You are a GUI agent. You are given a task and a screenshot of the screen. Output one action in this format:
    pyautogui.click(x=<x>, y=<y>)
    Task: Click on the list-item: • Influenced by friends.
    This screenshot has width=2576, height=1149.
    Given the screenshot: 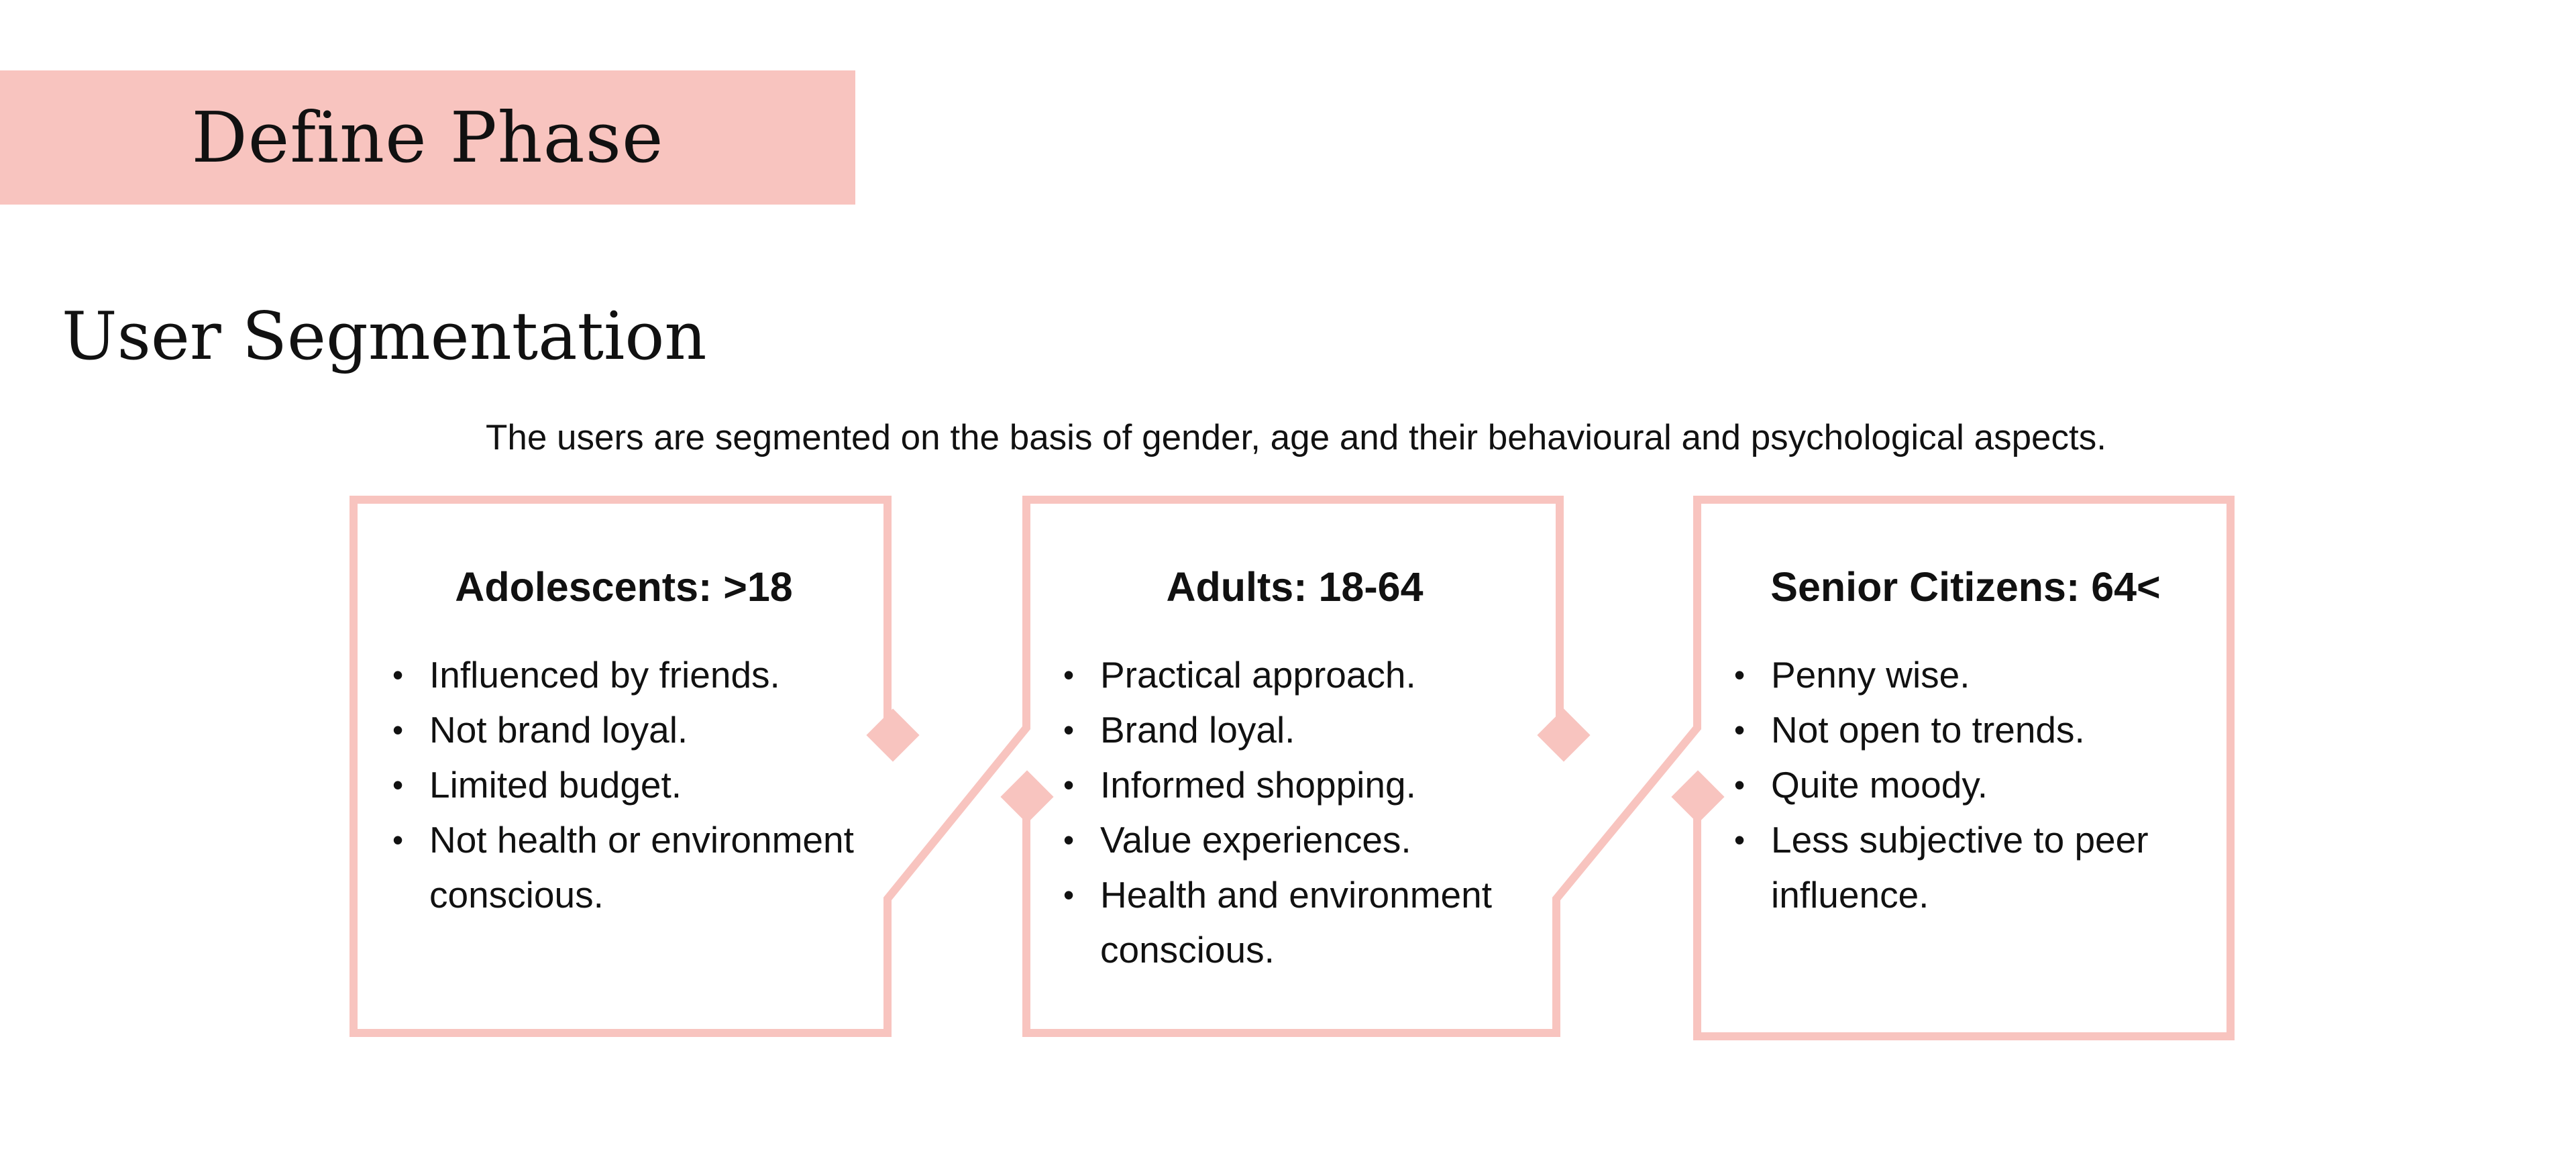 What is the action you would take?
    pyautogui.click(x=624, y=674)
    